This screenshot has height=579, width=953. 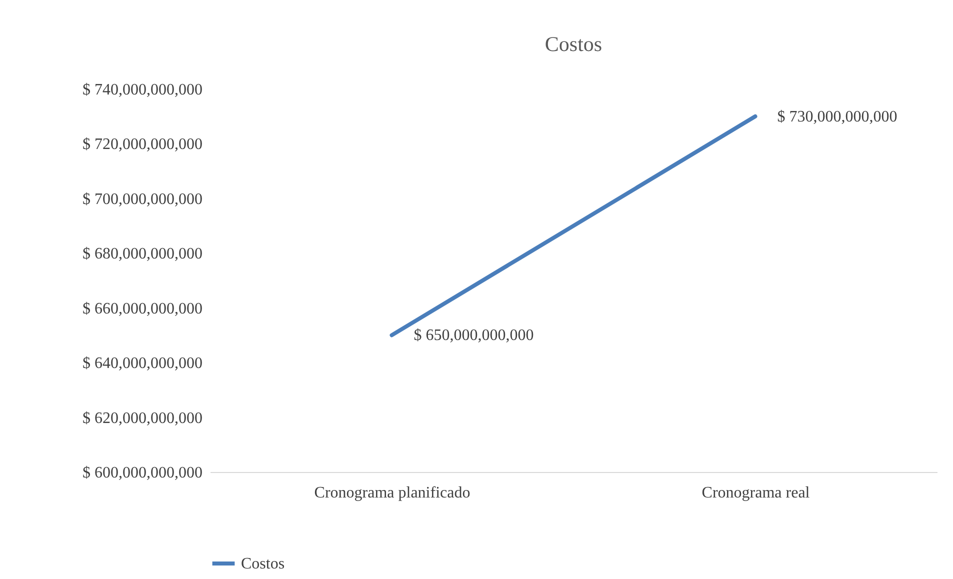 I want to click on chart-title: Costos, so click(x=573, y=44).